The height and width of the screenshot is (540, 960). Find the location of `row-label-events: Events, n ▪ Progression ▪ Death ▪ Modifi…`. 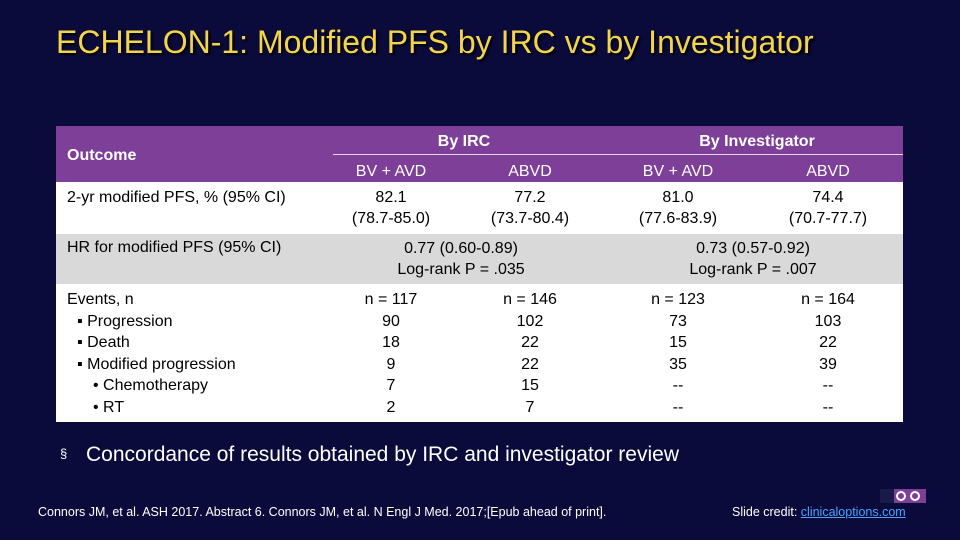

row-label-events: Events, n ▪ Progression ▪ Death ▪ Modifi… is located at coordinates (151, 353).